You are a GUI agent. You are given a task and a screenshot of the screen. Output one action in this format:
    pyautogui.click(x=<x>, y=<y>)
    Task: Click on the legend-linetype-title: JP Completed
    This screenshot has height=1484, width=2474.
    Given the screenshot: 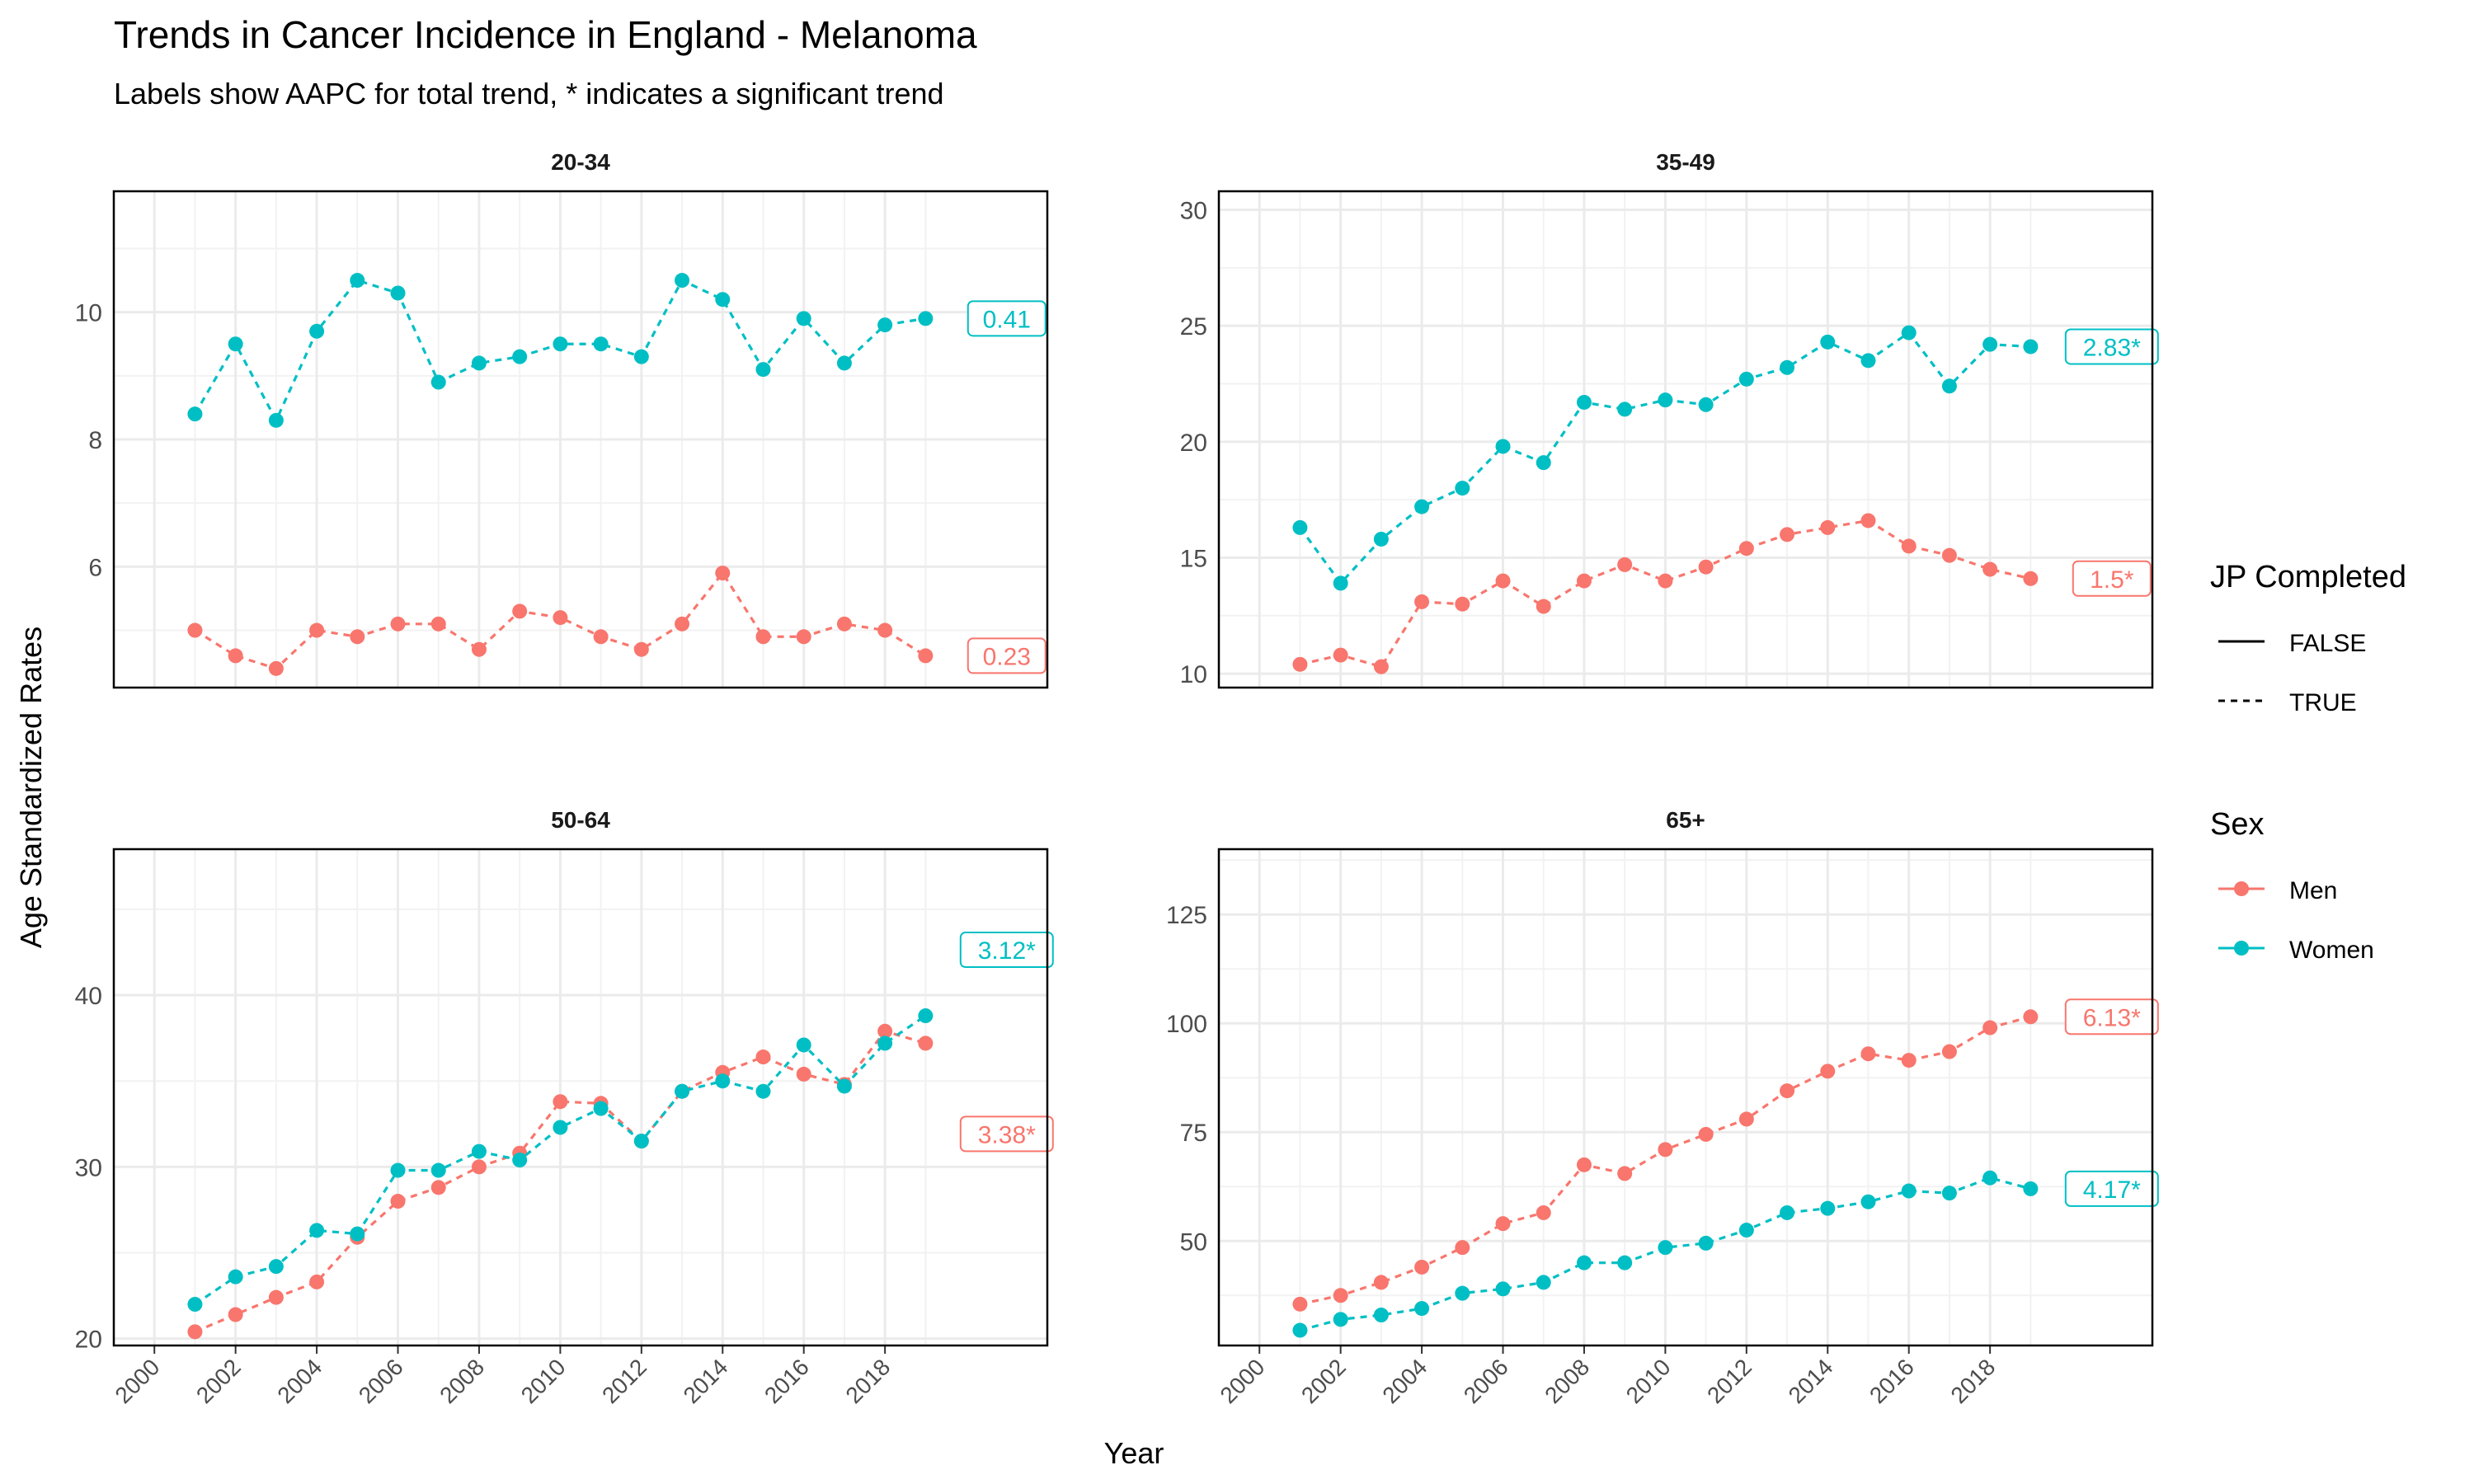 What is the action you would take?
    pyautogui.click(x=2308, y=577)
    